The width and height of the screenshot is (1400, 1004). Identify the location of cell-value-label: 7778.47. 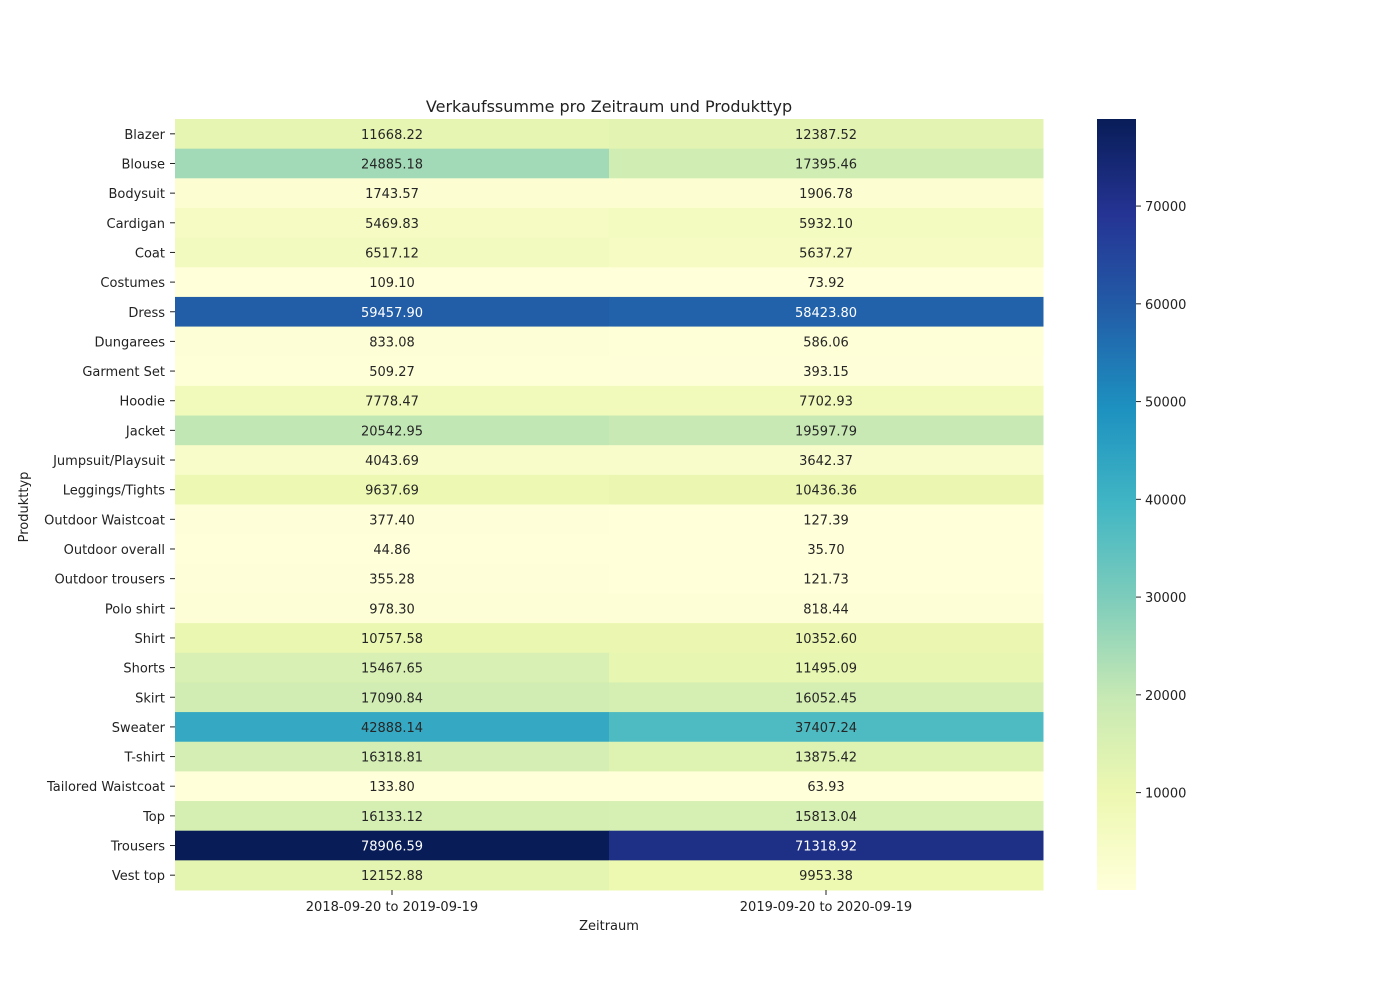
(392, 402).